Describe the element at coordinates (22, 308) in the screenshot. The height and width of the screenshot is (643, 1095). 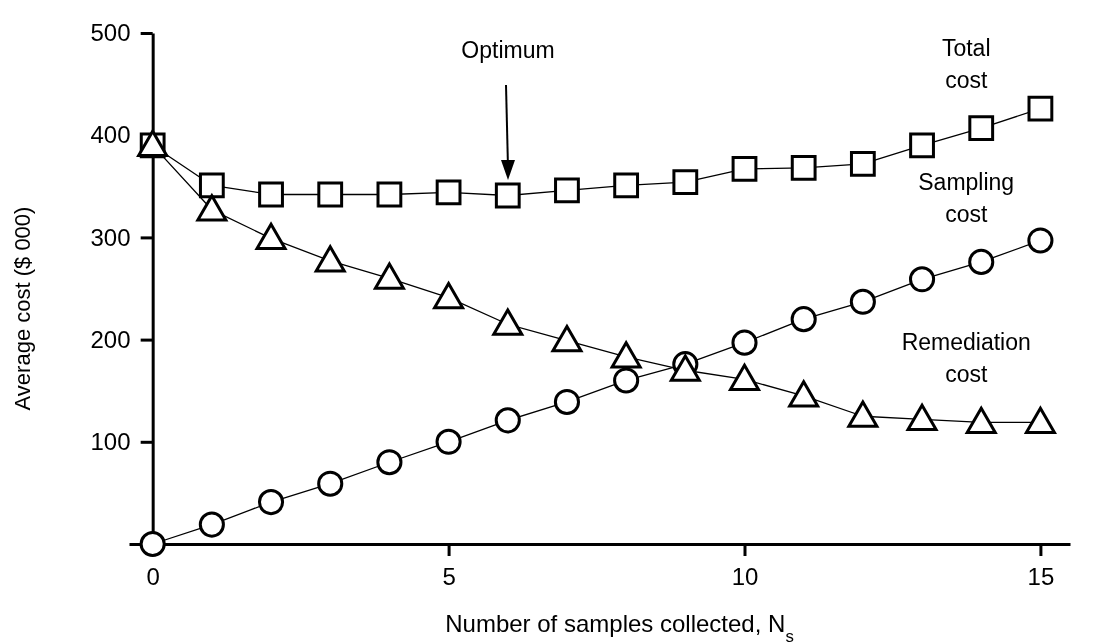
I see `y-axis-title: Average cost ($ 000)` at that location.